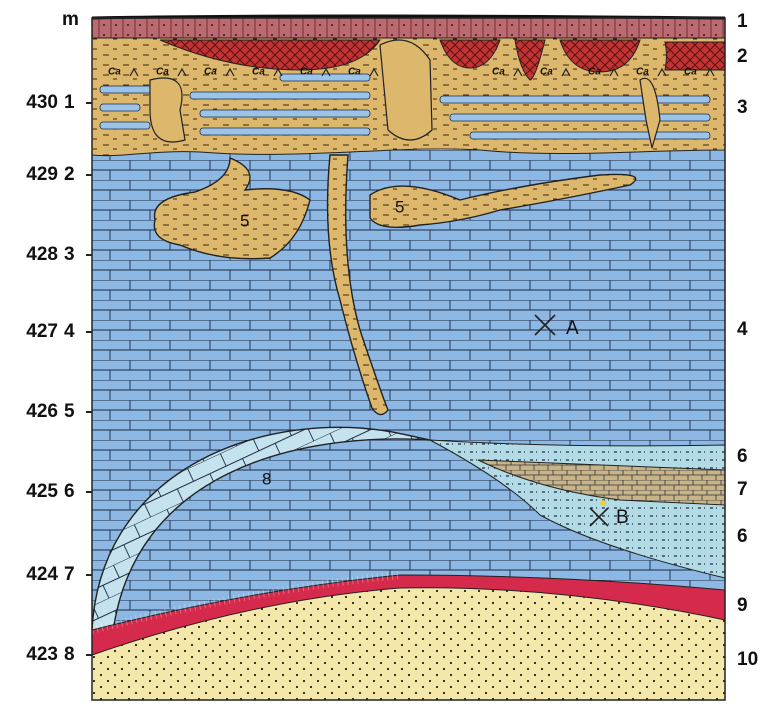  Describe the element at coordinates (411, 72) in the screenshot. I see `ca-symbols: Ca Ca Ca Ca Ca Ca Ca Ca Ca Ca Ca` at that location.